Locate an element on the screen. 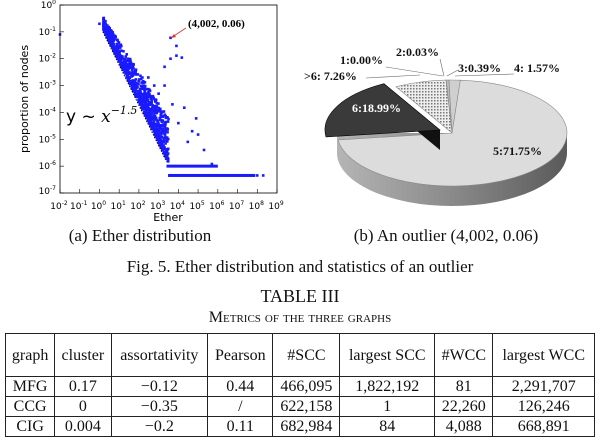 This screenshot has width=600, height=440. y-tick-label: 10⁻³ is located at coordinates (48, 86).